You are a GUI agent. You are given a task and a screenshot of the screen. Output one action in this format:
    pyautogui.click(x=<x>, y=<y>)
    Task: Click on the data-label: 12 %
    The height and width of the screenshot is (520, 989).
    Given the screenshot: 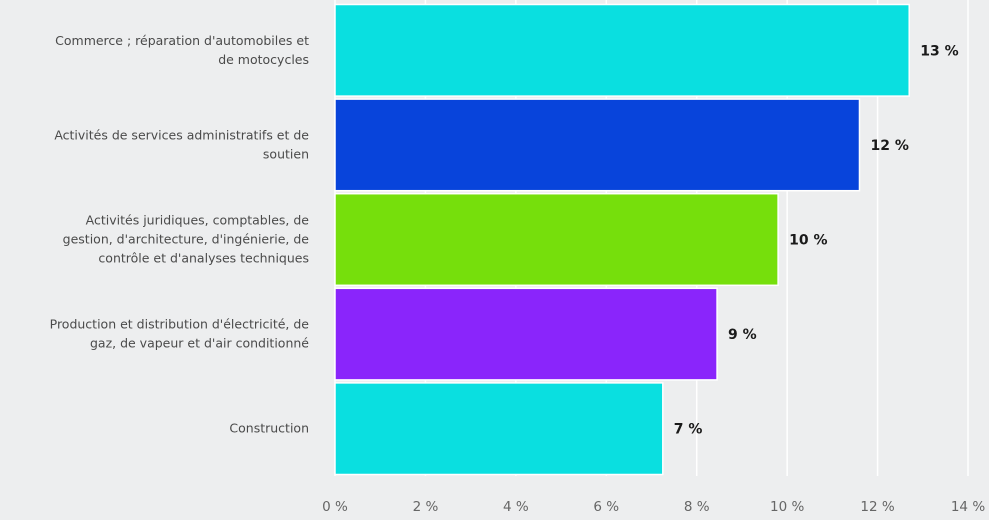 What is the action you would take?
    pyautogui.click(x=889, y=146)
    